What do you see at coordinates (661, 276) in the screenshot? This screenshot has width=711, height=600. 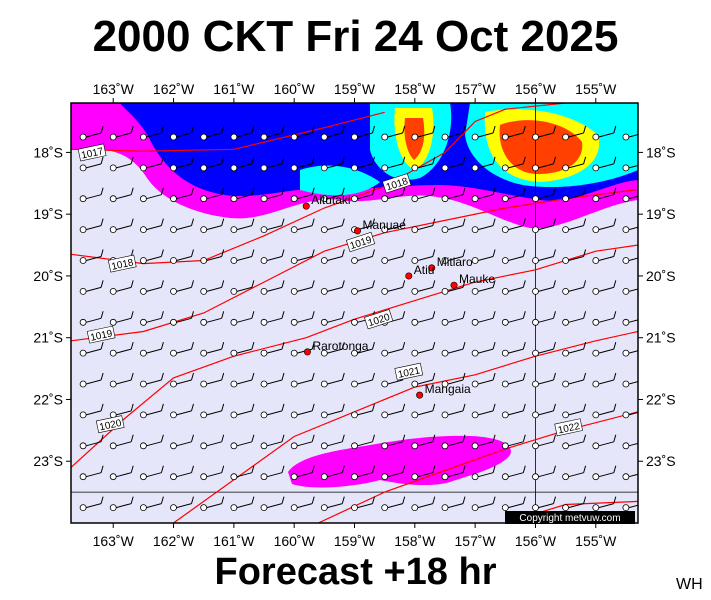 I see `y-tick-label-right: 20˚S` at bounding box center [661, 276].